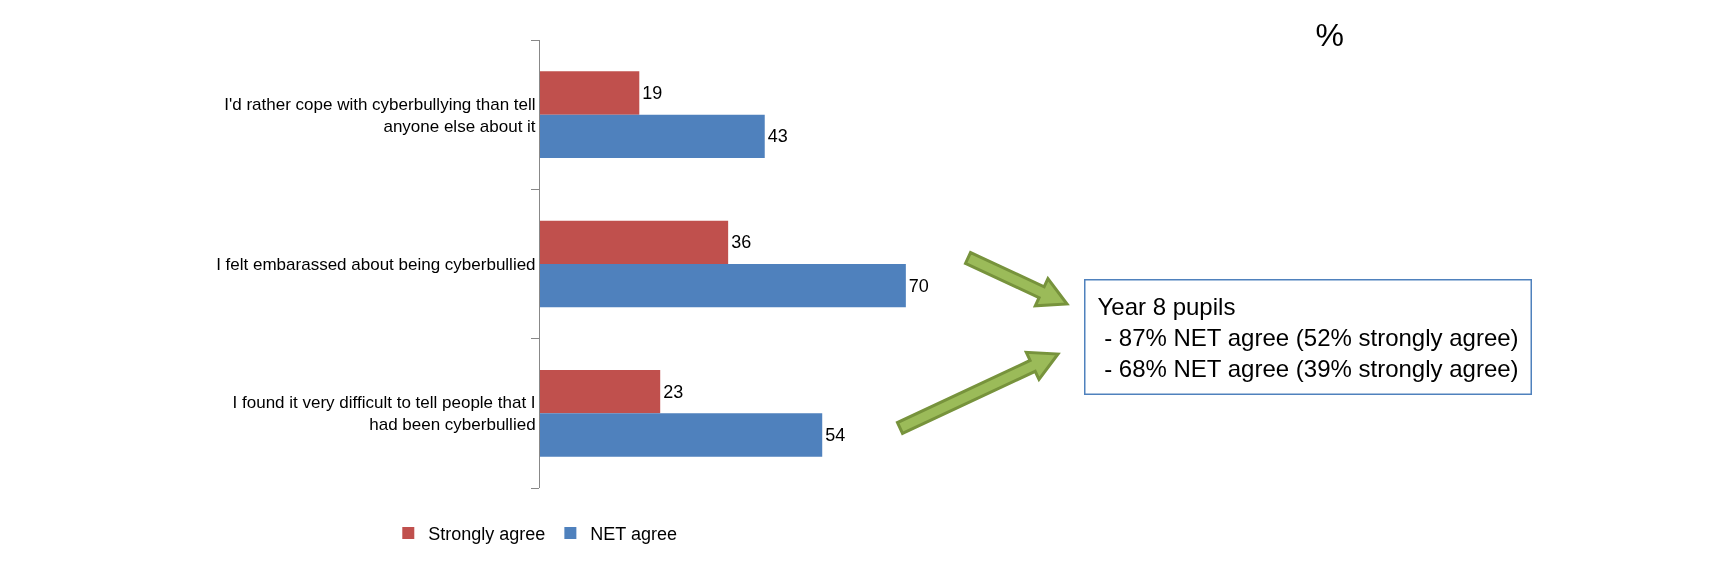  Describe the element at coordinates (777, 136) in the screenshot. I see `data-label: 43` at that location.